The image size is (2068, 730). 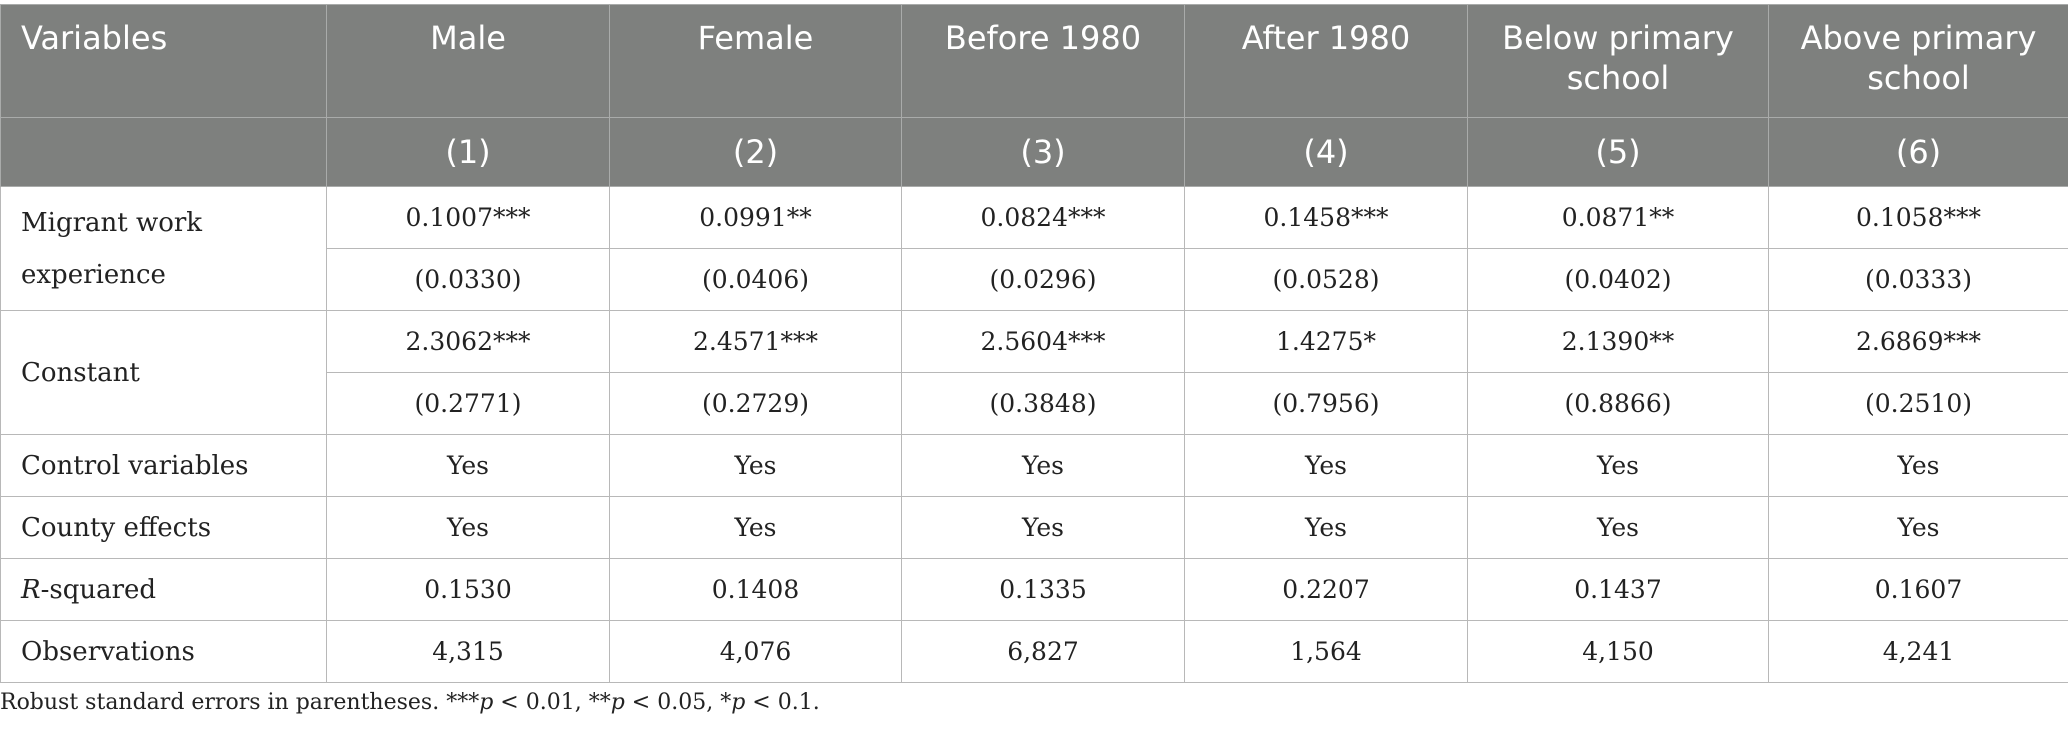 What do you see at coordinates (1618, 341) in the screenshot?
I see `table-cell: 2.1390**` at bounding box center [1618, 341].